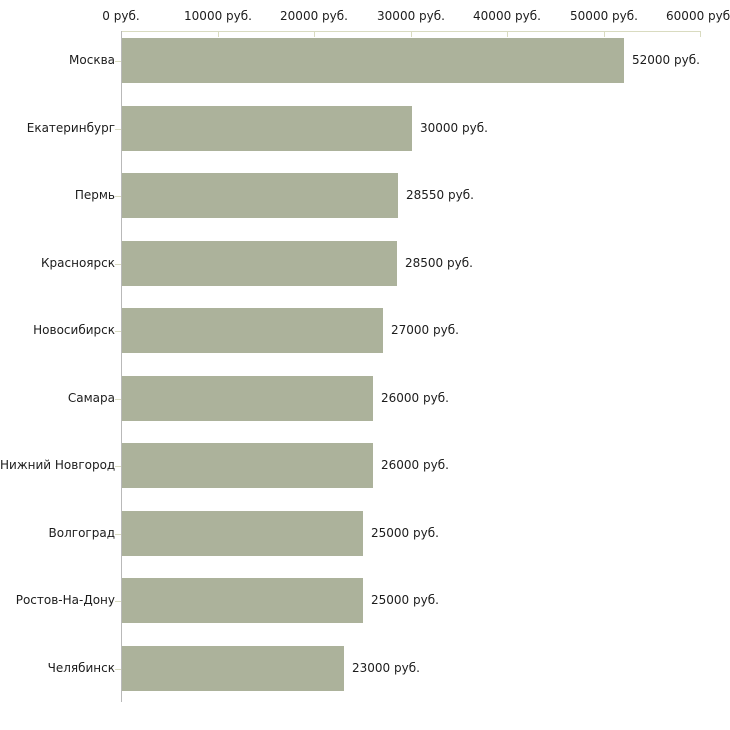 The image size is (730, 730). Describe the element at coordinates (439, 262) in the screenshot. I see `value-label: 28500 руб.` at that location.